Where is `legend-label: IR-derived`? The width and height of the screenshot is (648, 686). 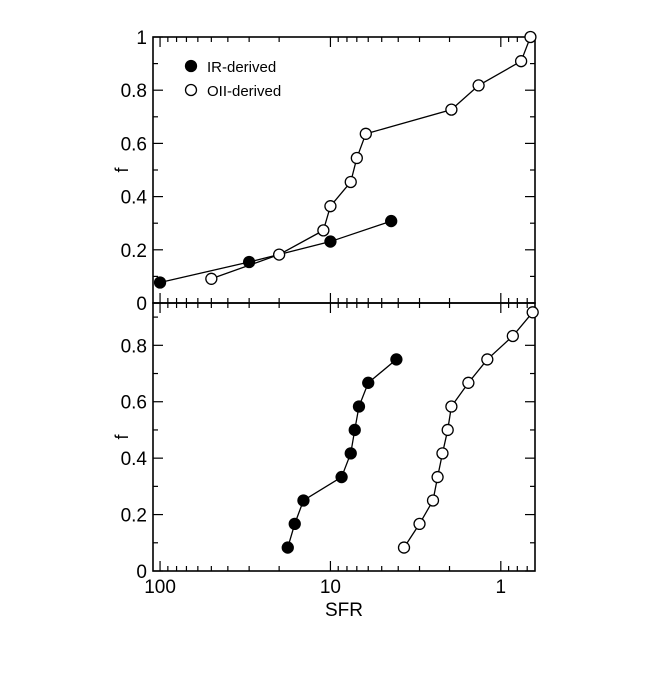 legend-label: IR-derived is located at coordinates (241, 67).